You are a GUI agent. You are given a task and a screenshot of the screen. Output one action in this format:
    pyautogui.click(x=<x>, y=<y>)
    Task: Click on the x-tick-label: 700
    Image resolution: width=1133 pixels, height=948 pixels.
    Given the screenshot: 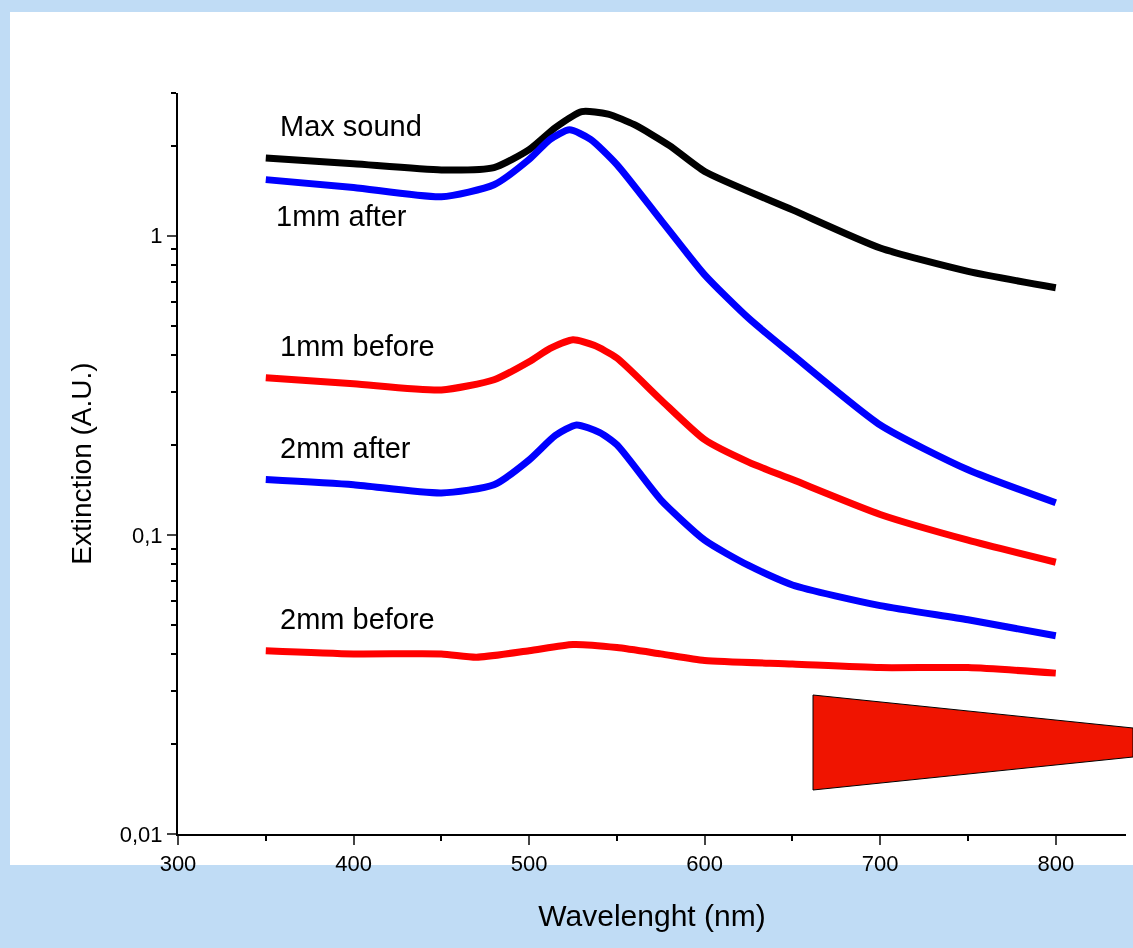 What is the action you would take?
    pyautogui.click(x=880, y=864)
    